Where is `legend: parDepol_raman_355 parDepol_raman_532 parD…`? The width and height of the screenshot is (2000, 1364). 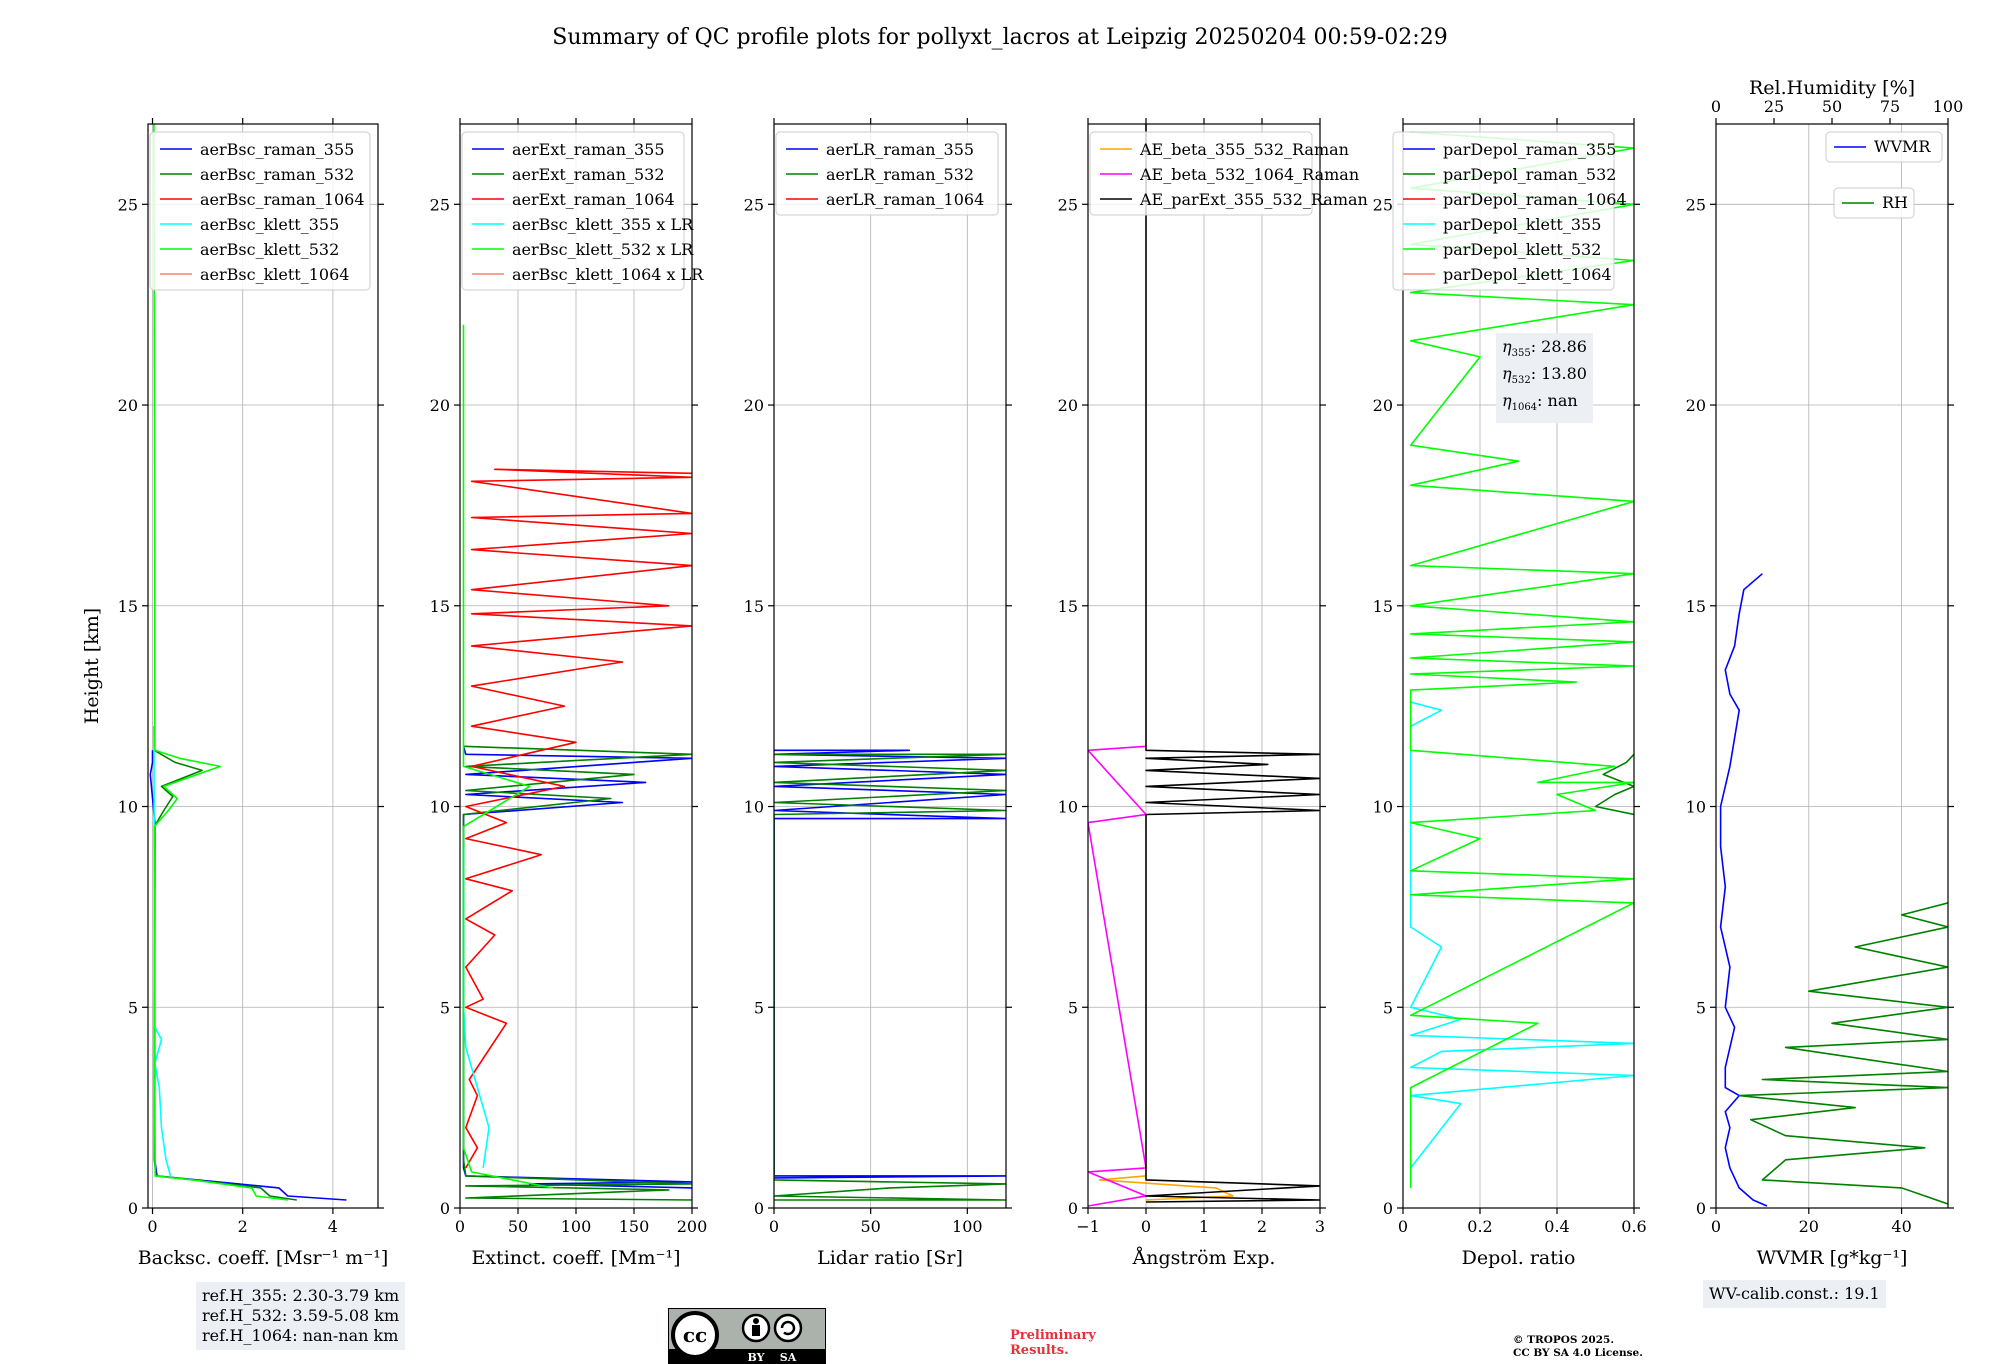
legend: parDepol_raman_355 parDepol_raman_532 parD… is located at coordinates (1509, 211).